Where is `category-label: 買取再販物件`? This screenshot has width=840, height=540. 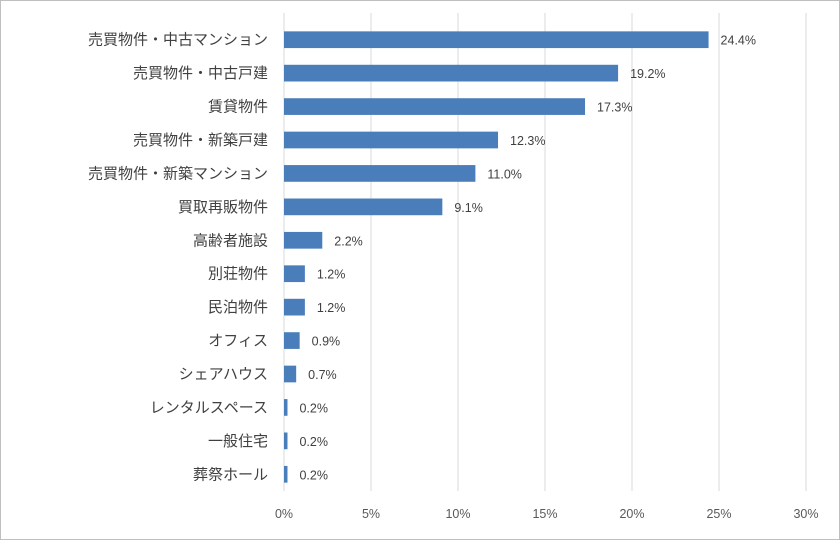 category-label: 買取再販物件 is located at coordinates (223, 207).